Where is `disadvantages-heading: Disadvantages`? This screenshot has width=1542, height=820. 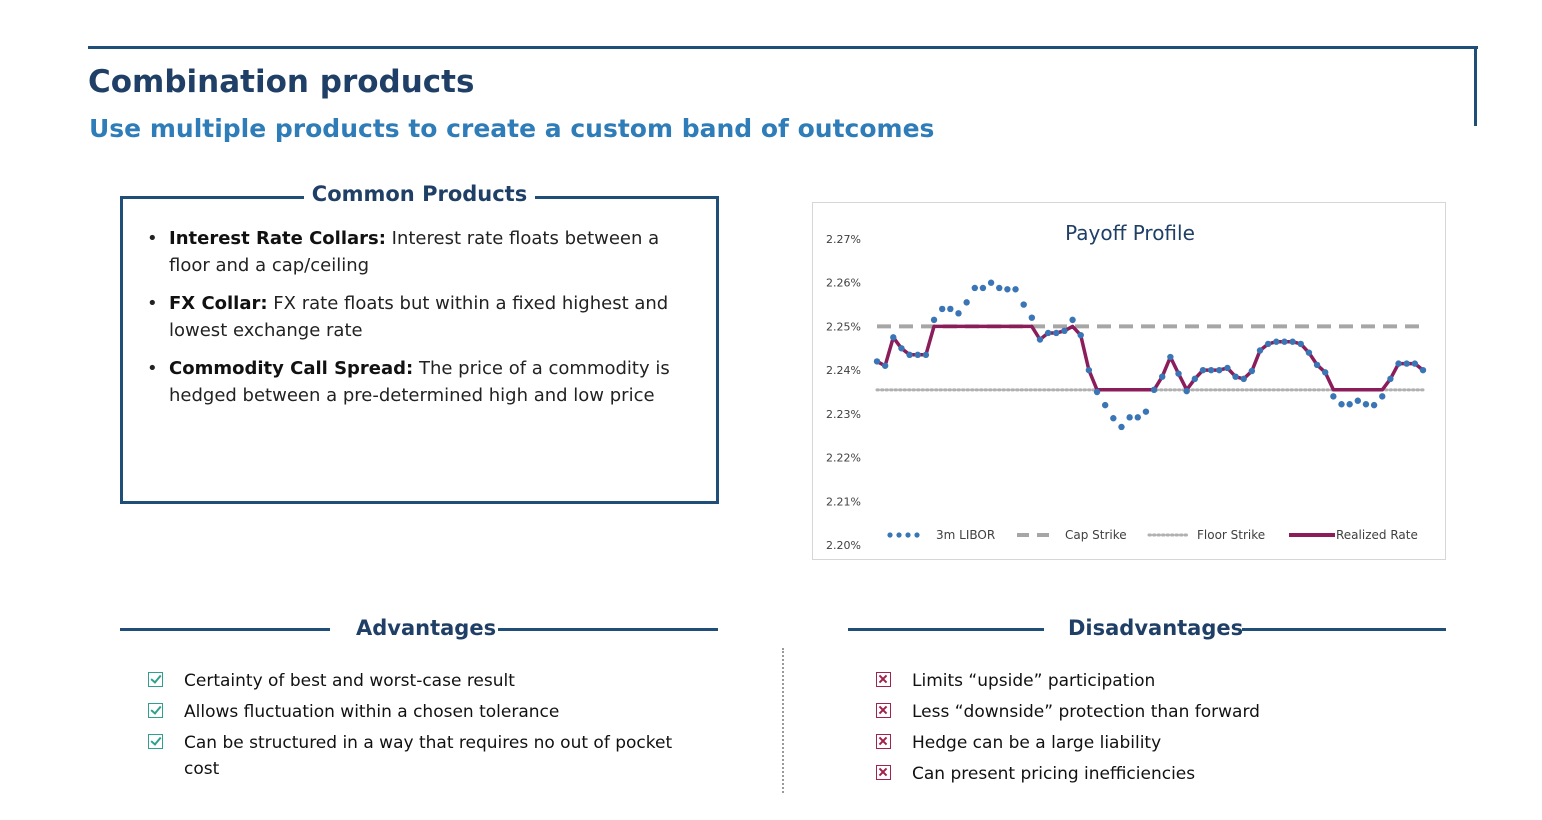
disadvantages-heading: Disadvantages is located at coordinates (1156, 628).